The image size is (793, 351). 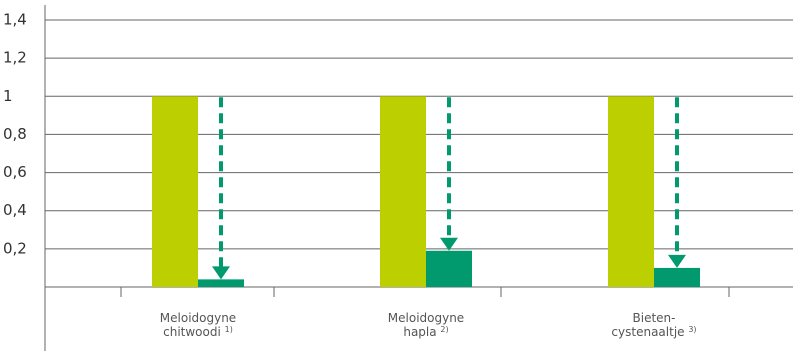 What do you see at coordinates (444, 329) in the screenshot?
I see `footnote: 2)` at bounding box center [444, 329].